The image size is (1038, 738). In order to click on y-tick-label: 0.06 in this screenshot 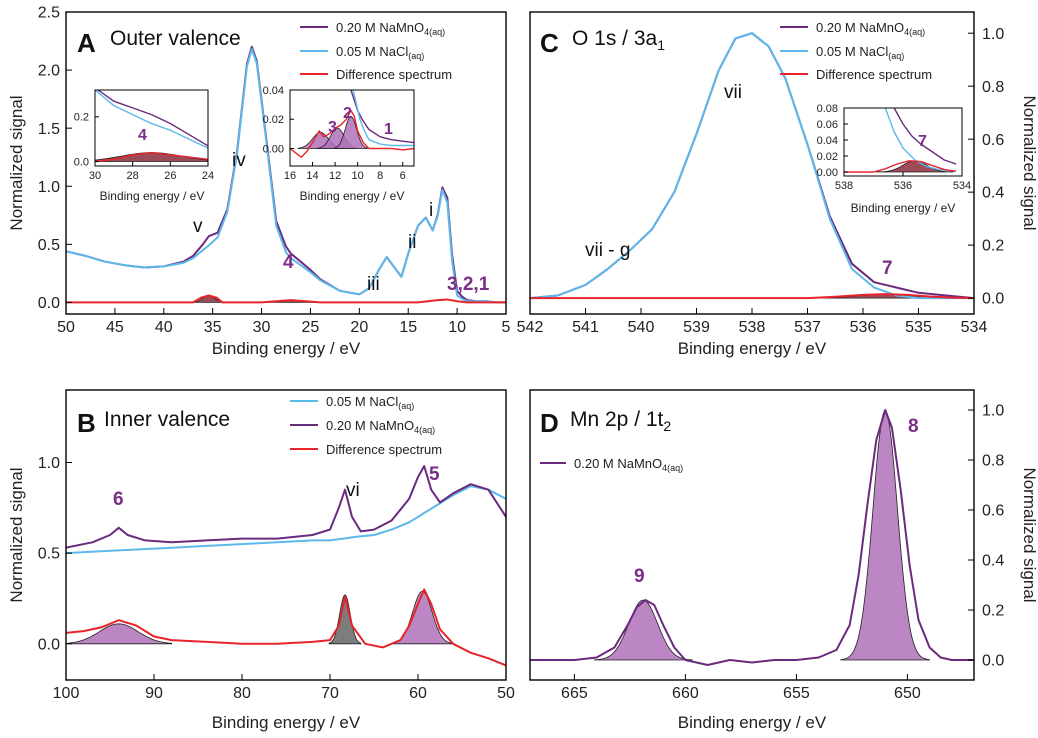, I will do `click(827, 125)`.